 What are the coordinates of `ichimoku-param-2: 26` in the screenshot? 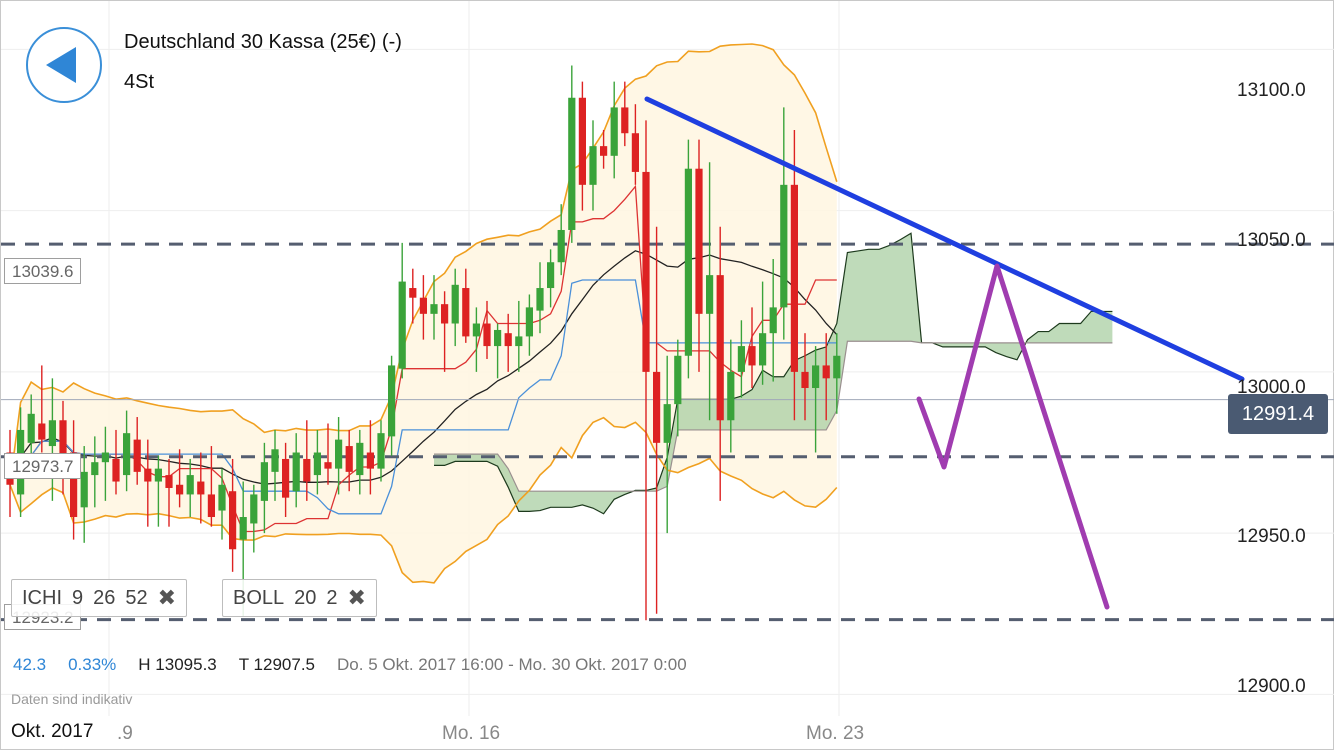 It's located at (104, 597).